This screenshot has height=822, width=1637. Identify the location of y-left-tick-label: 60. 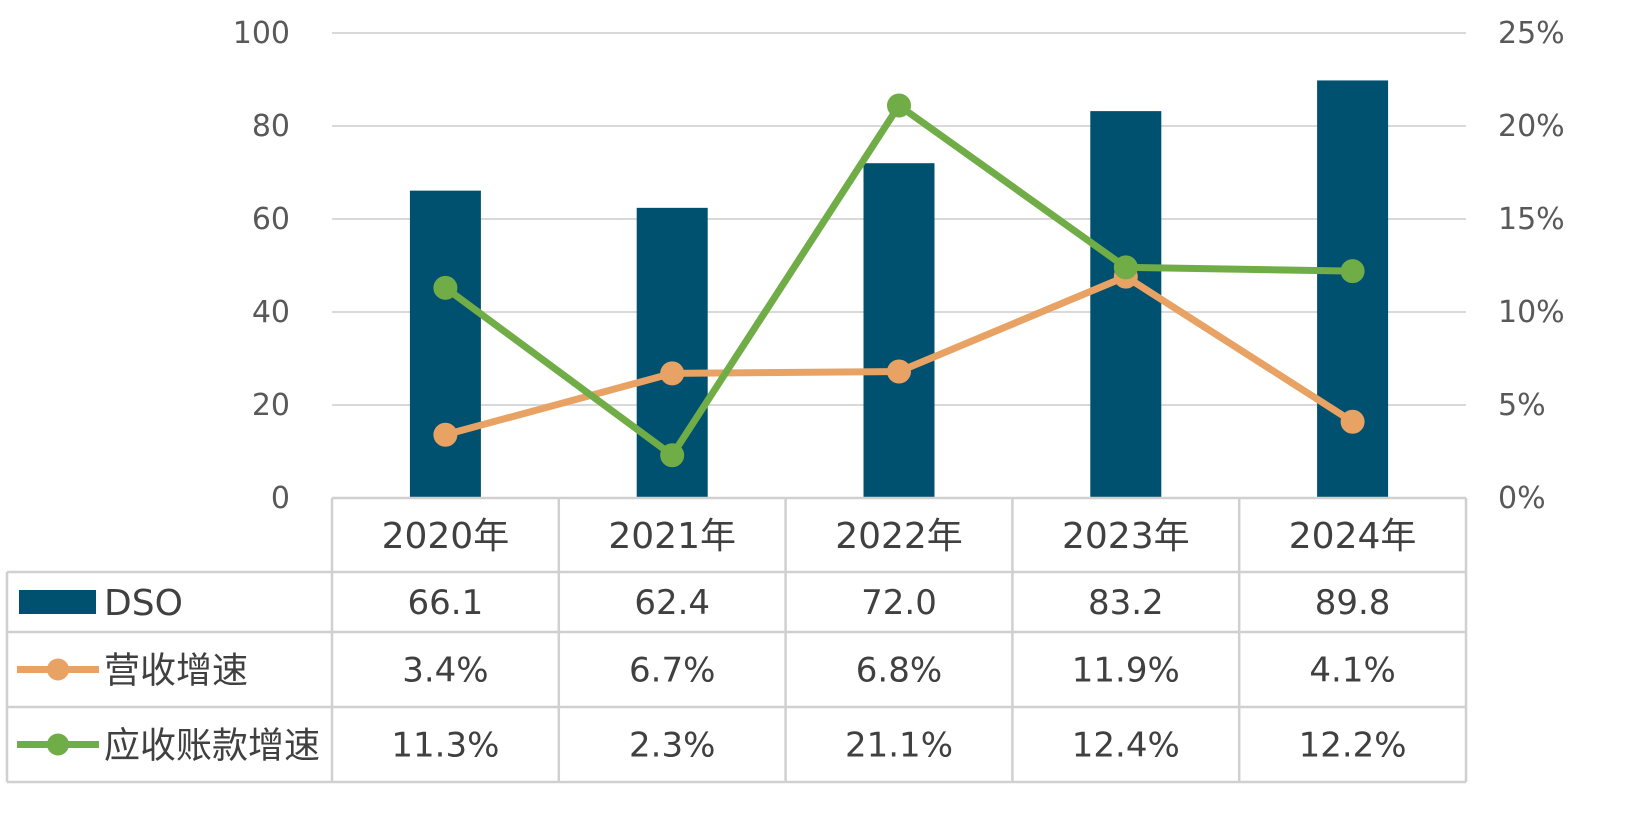
(271, 219).